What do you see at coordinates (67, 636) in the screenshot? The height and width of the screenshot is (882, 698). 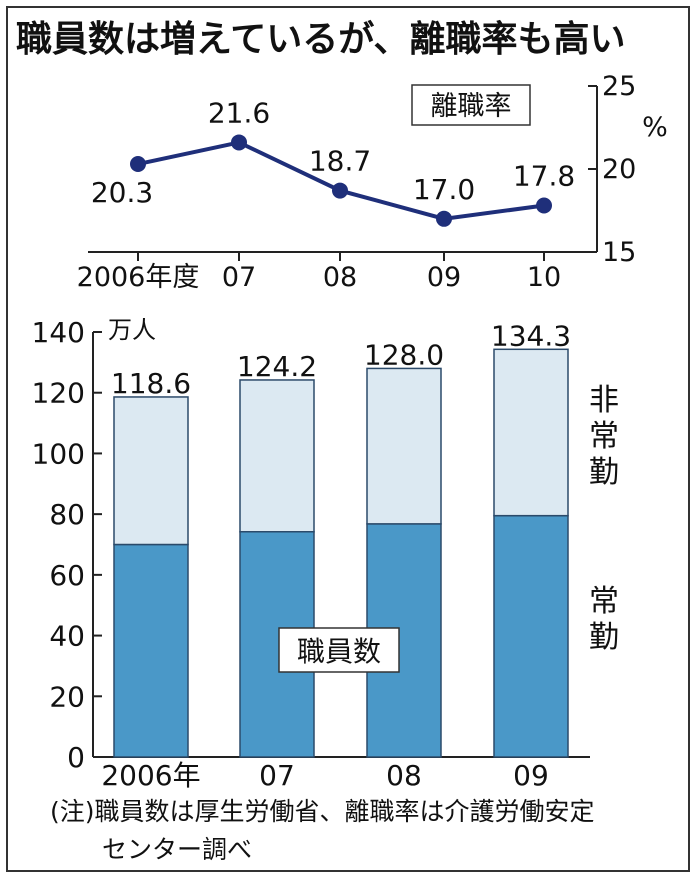 I see `bar-chart-y-tick-label: 40` at bounding box center [67, 636].